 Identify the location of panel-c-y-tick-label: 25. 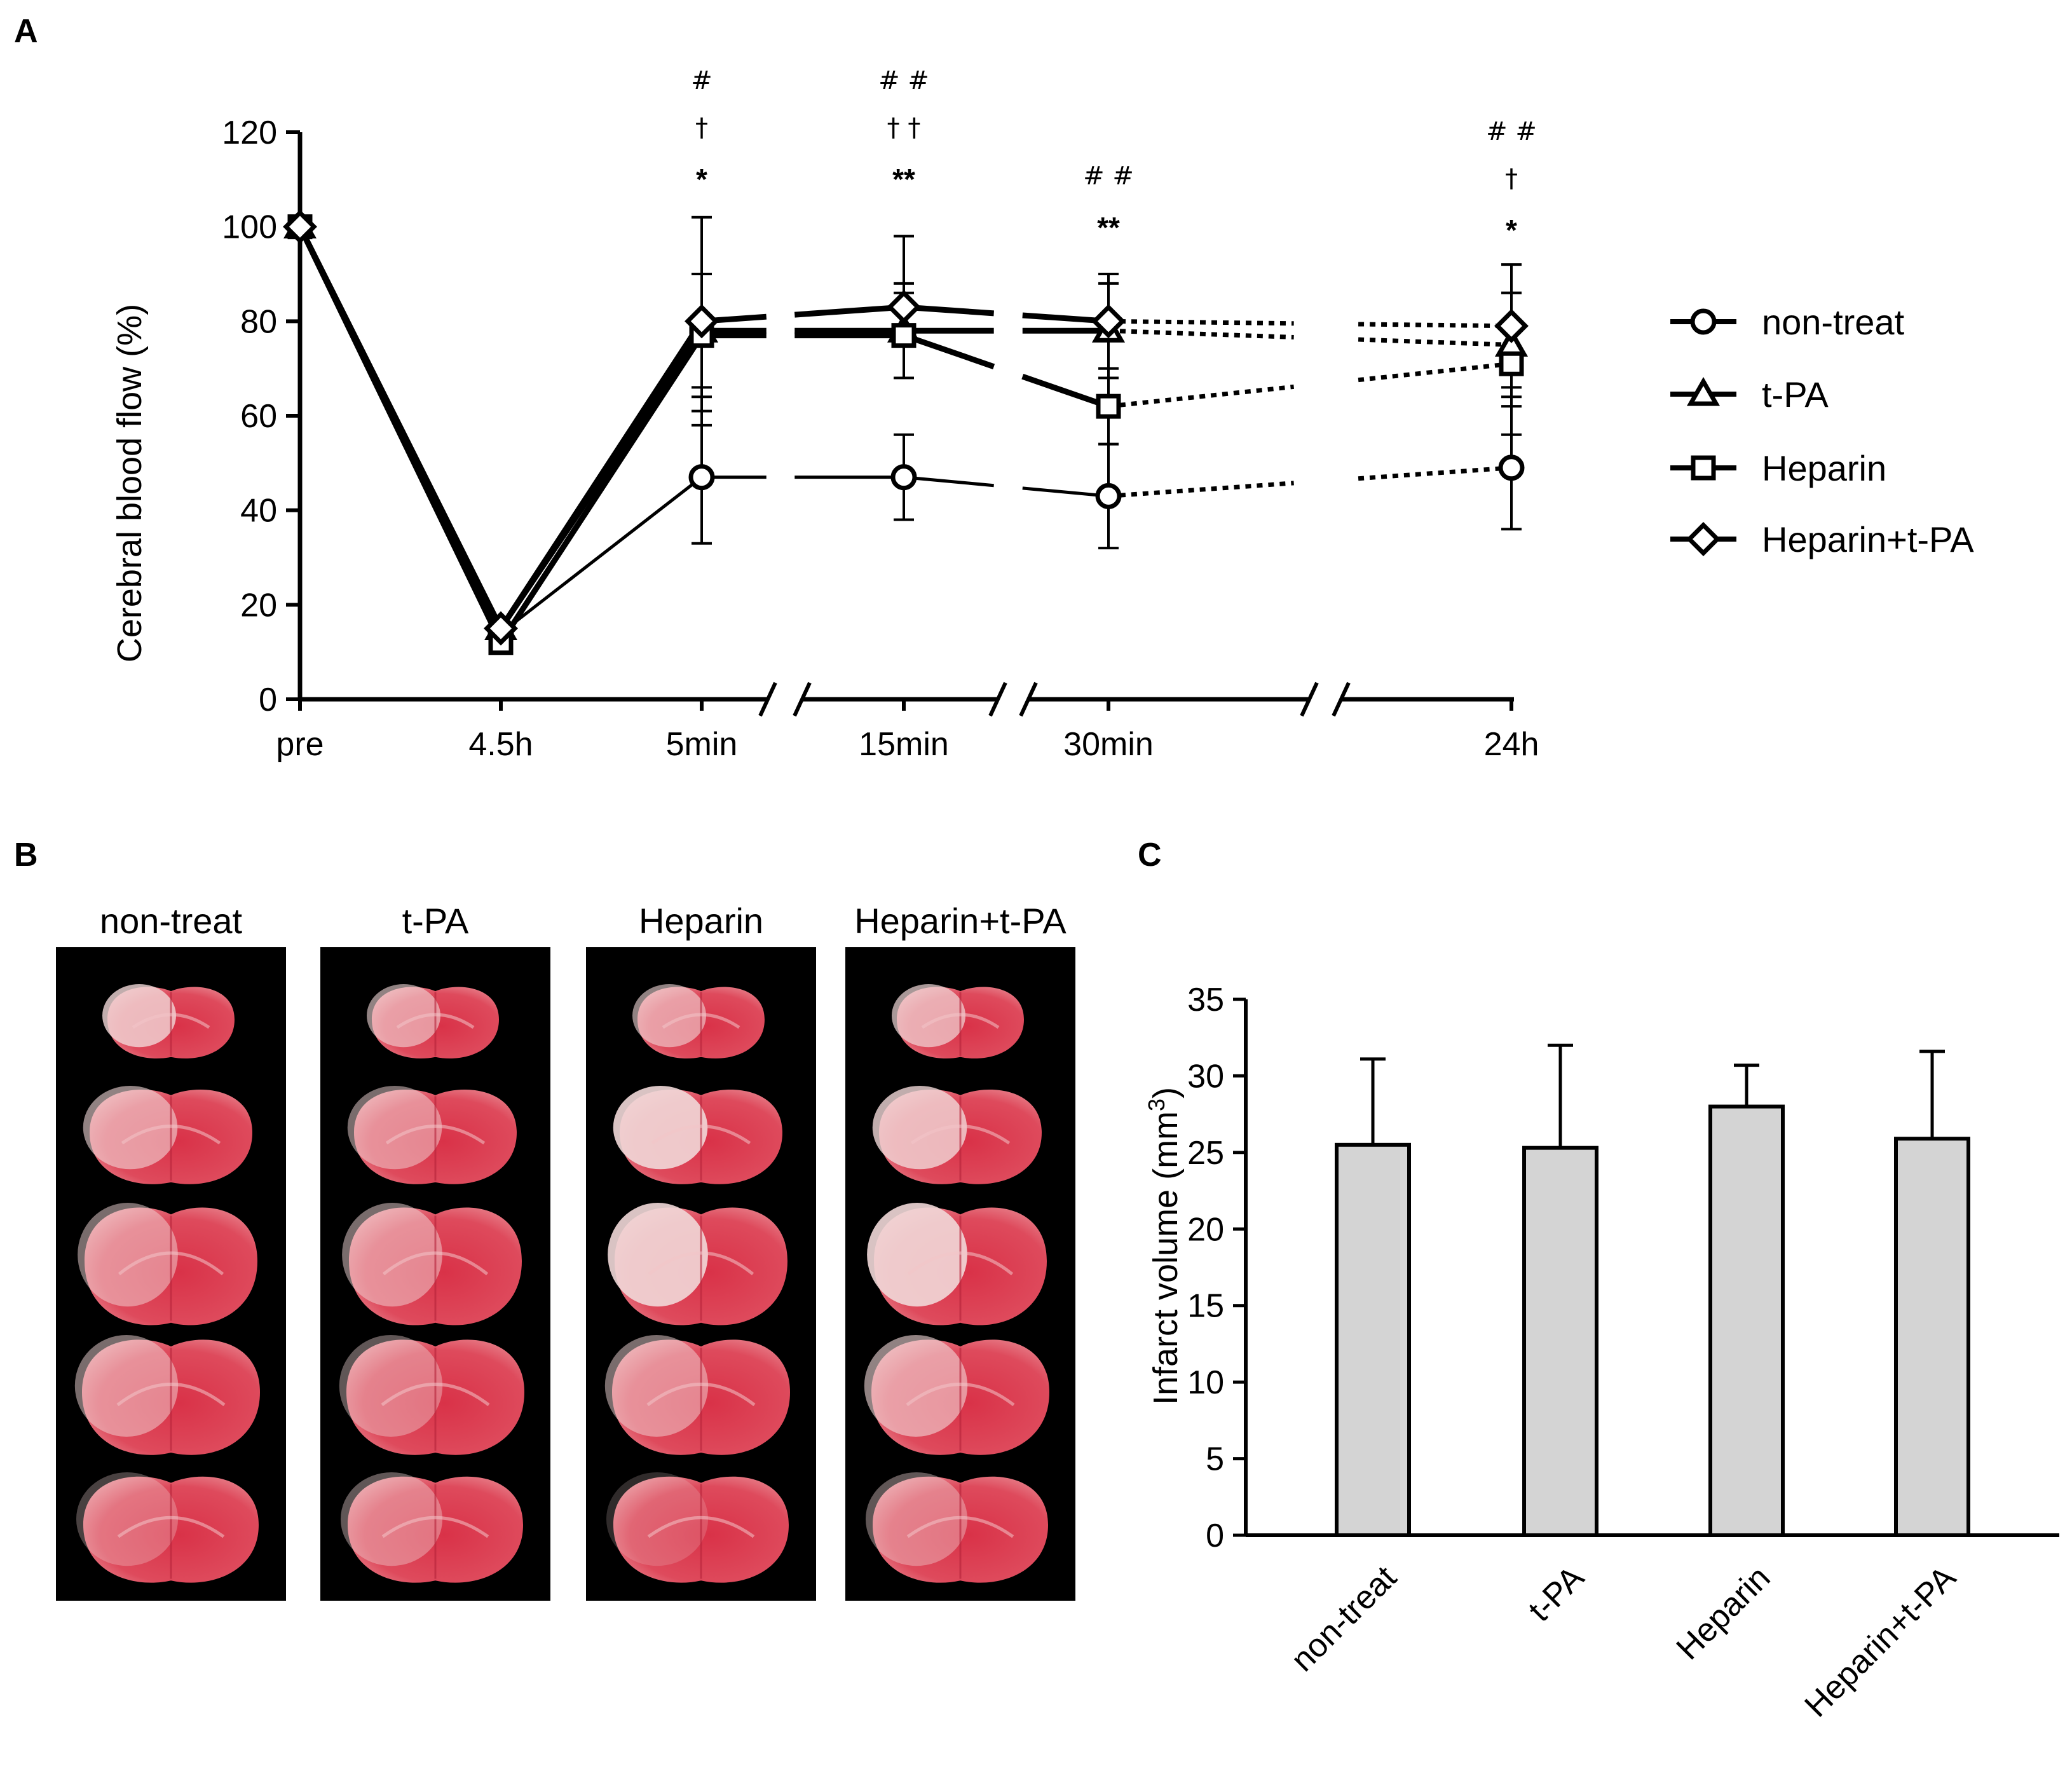
(1205, 1153).